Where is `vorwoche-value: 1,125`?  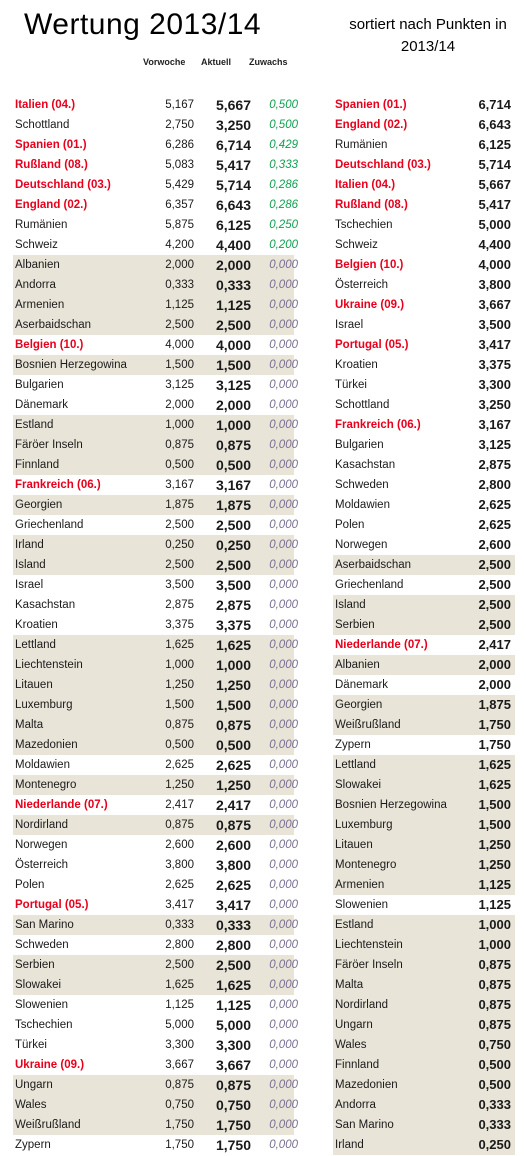
vorwoche-value: 1,125 is located at coordinates (179, 305).